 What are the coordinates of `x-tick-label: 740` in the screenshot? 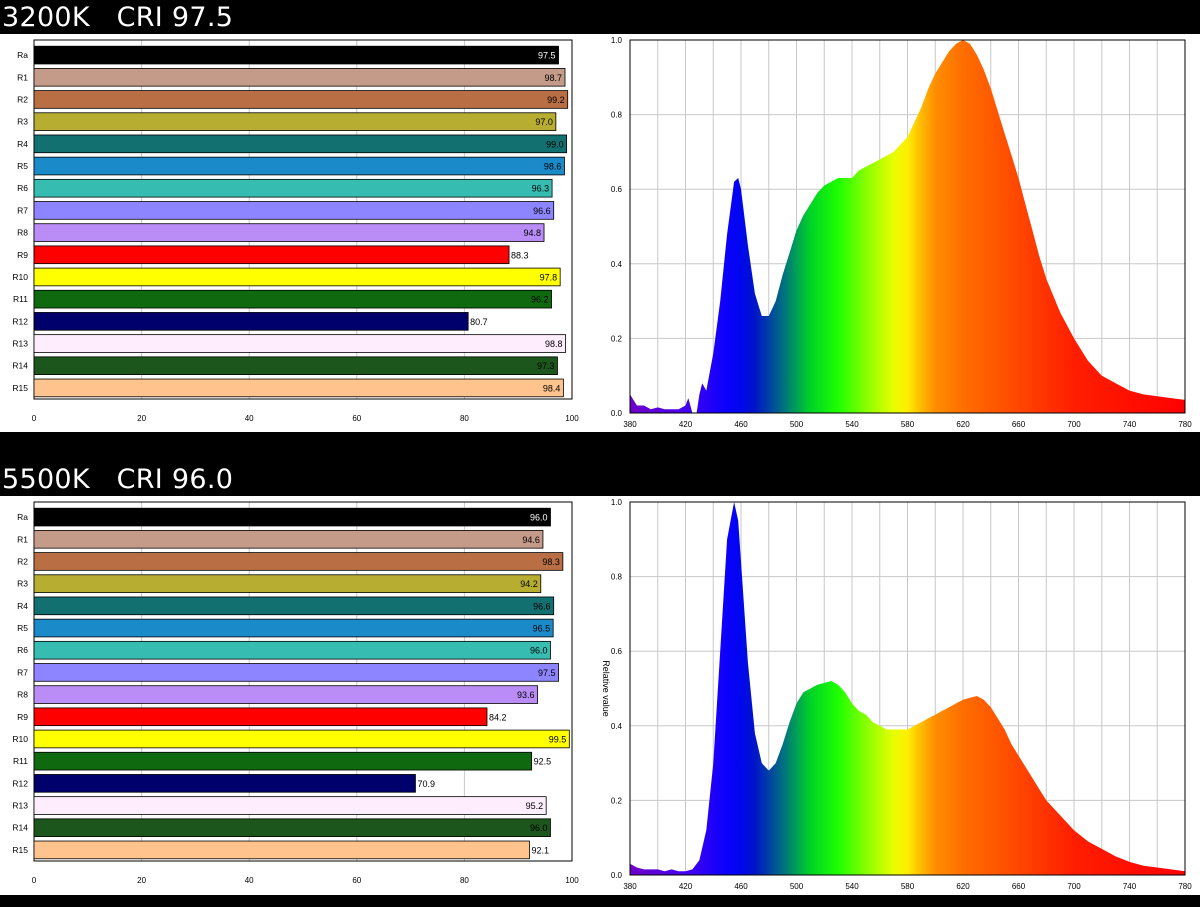 It's located at (1130, 886).